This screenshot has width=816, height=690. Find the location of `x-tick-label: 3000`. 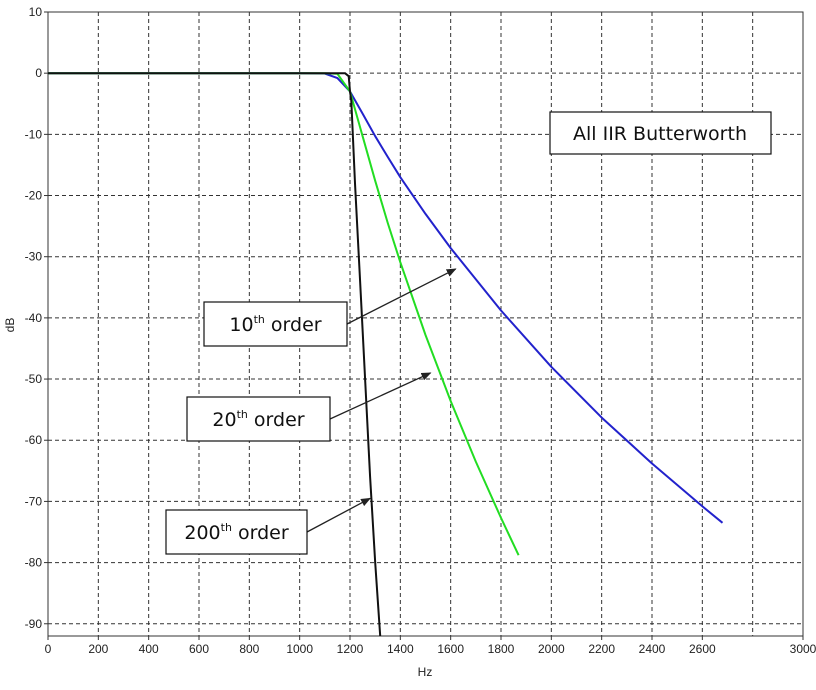

x-tick-label: 3000 is located at coordinates (803, 649).